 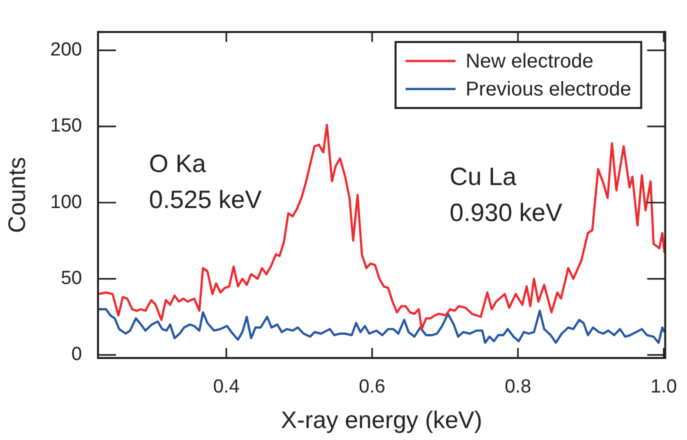 What do you see at coordinates (549, 89) in the screenshot?
I see `legend-label: Previous electrode` at bounding box center [549, 89].